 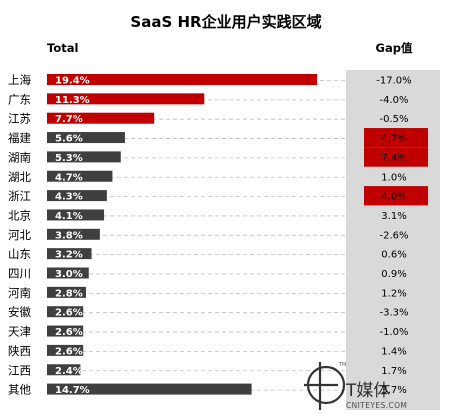 What do you see at coordinates (19, 293) in the screenshot?
I see `category-label: 河南` at bounding box center [19, 293].